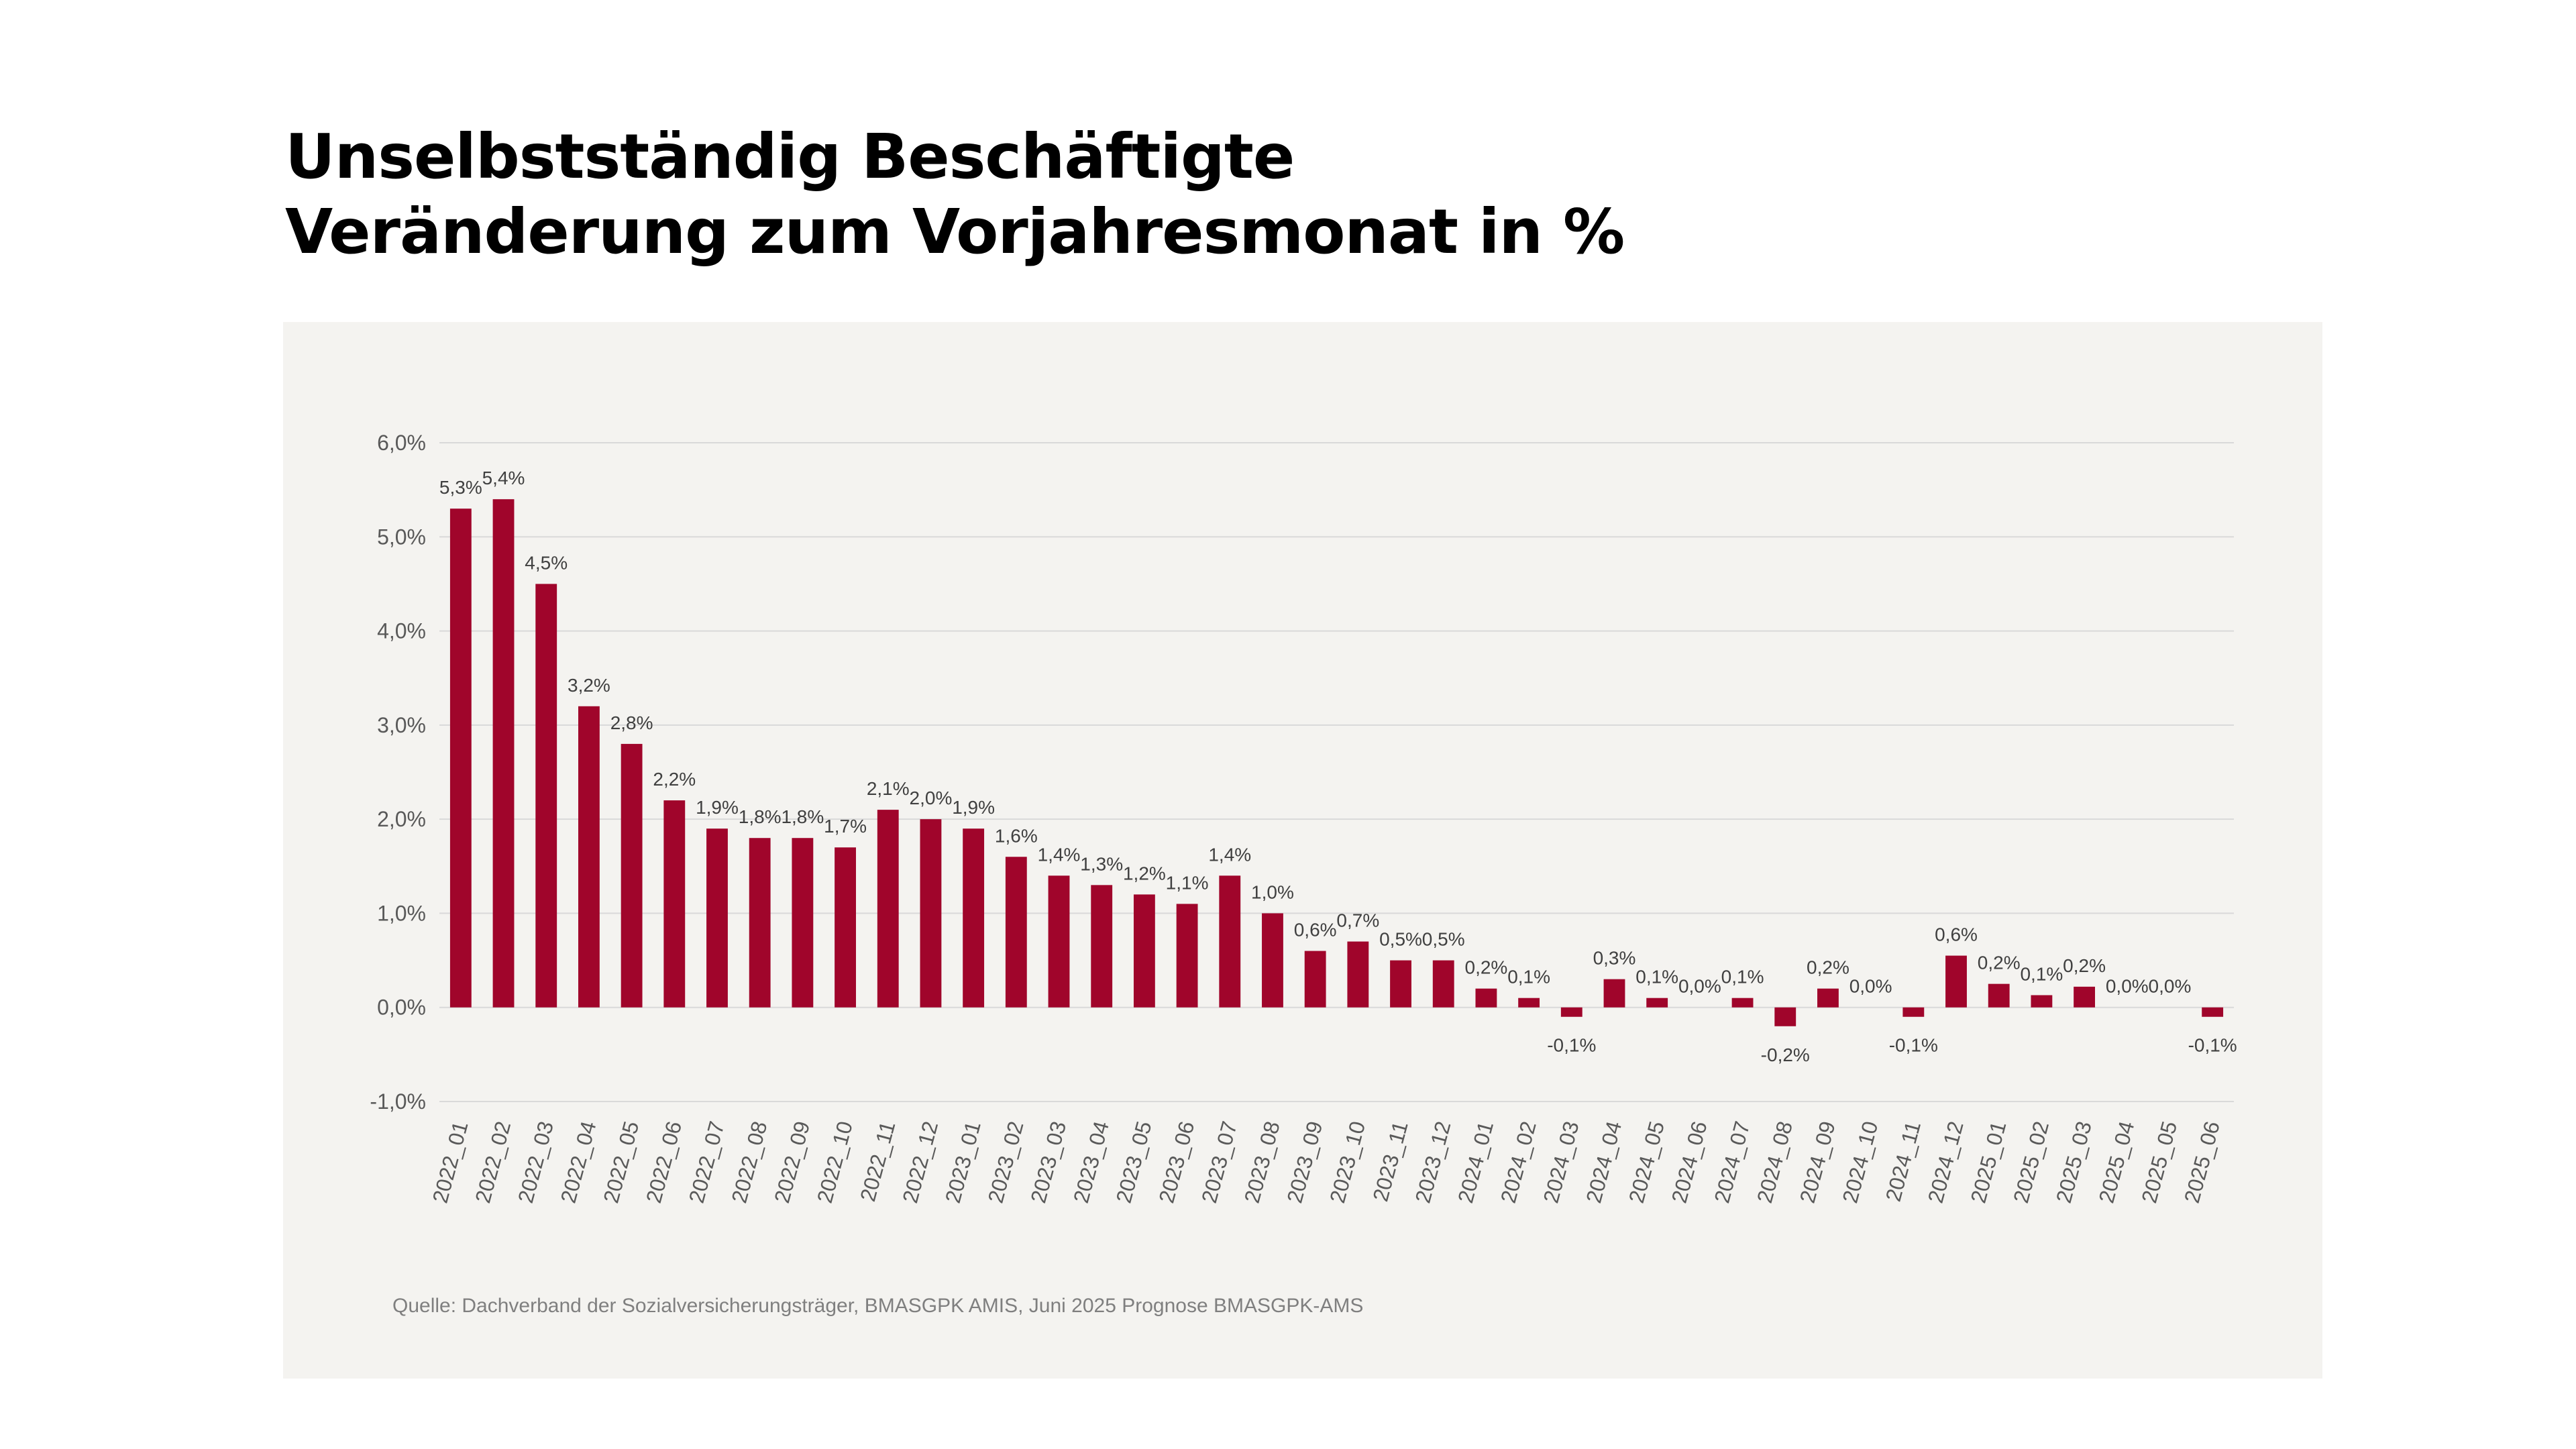 The height and width of the screenshot is (1449, 2576). I want to click on x-tick-label: 2024_01, so click(1475, 1161).